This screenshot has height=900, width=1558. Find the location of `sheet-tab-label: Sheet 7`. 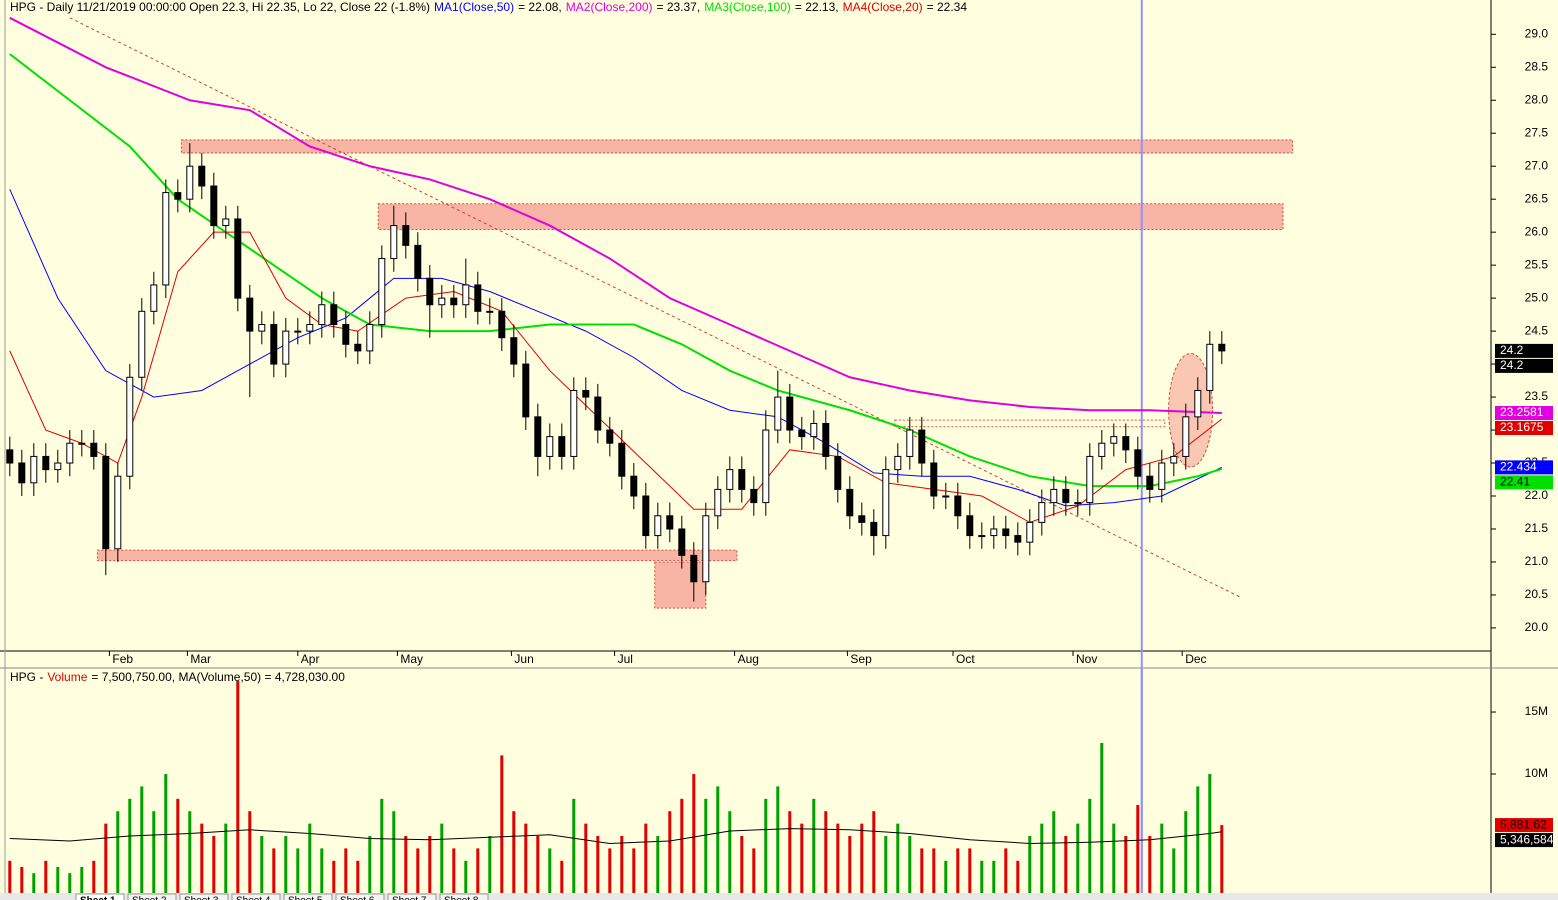

sheet-tab-label: Sheet 7 is located at coordinates (409, 898).